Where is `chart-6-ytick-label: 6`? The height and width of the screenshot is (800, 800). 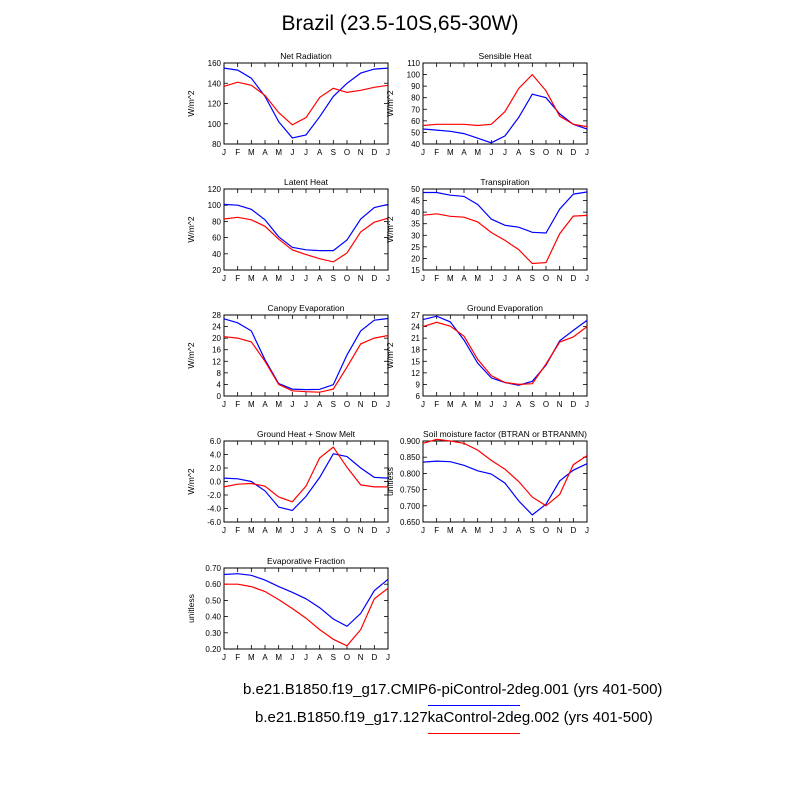
chart-6-ytick-label: 6 is located at coordinates (418, 396).